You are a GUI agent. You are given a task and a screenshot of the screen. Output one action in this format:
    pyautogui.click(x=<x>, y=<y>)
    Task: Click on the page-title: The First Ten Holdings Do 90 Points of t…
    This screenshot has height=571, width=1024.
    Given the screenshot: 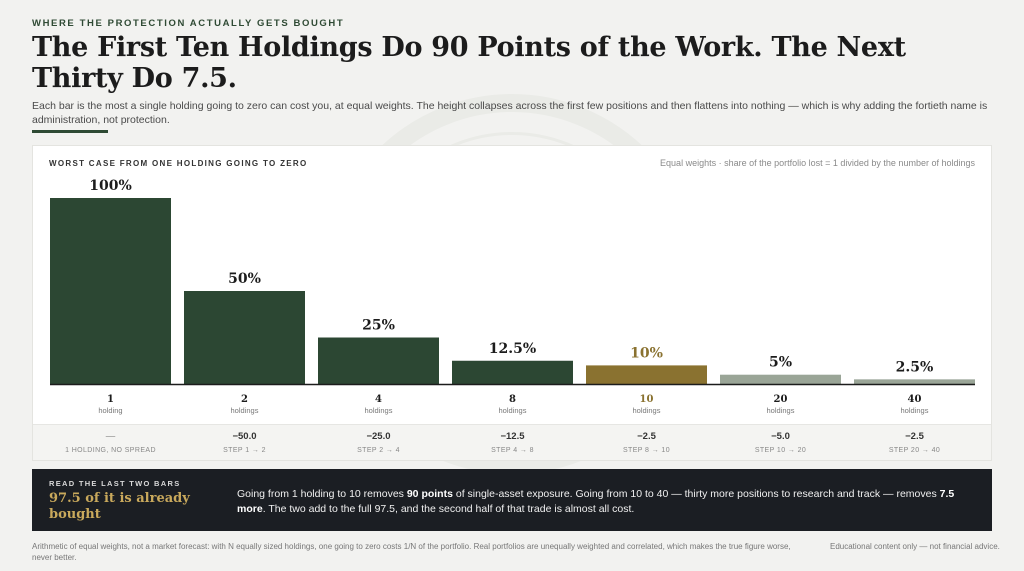 What is the action you would take?
    pyautogui.click(x=469, y=63)
    